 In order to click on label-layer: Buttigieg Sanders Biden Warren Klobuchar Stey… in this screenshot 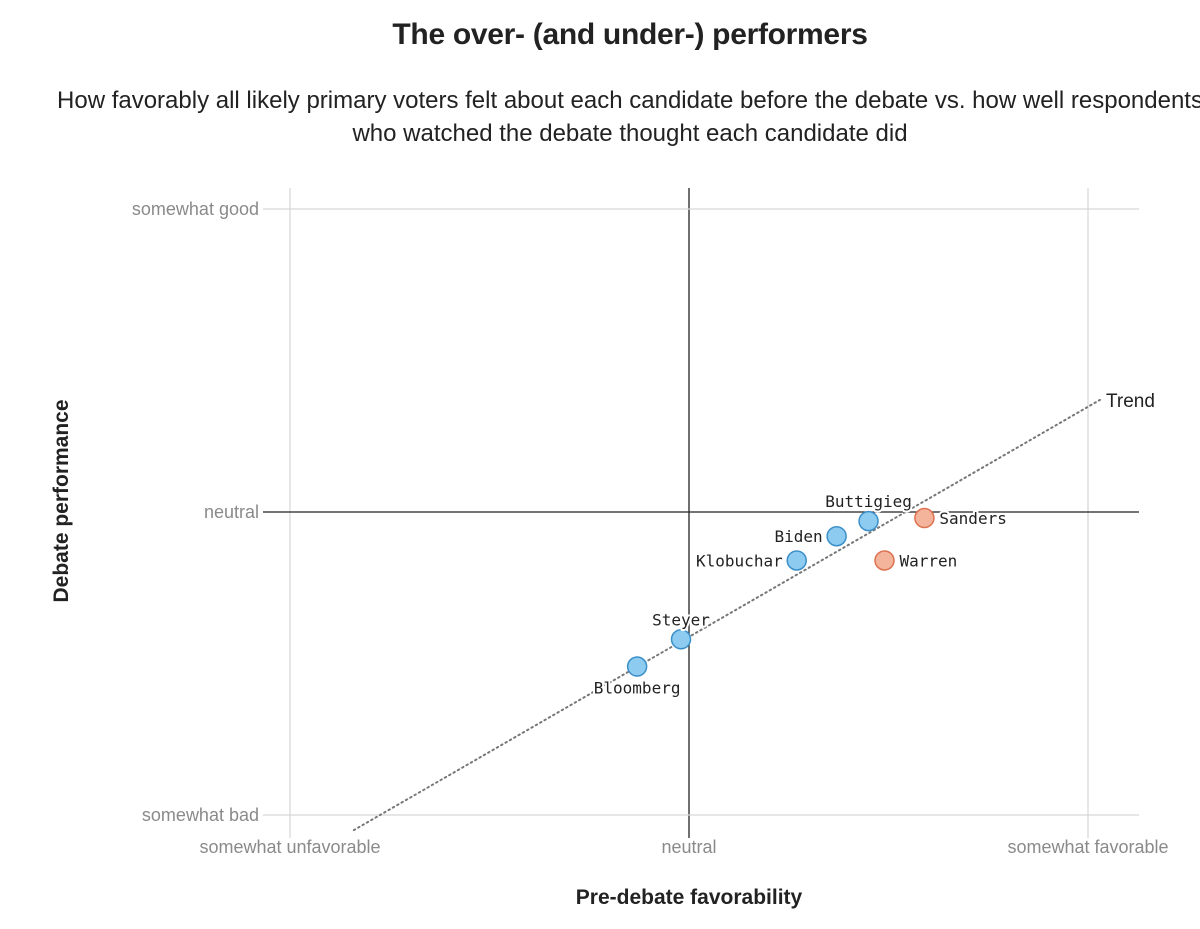, I will do `click(800, 594)`.